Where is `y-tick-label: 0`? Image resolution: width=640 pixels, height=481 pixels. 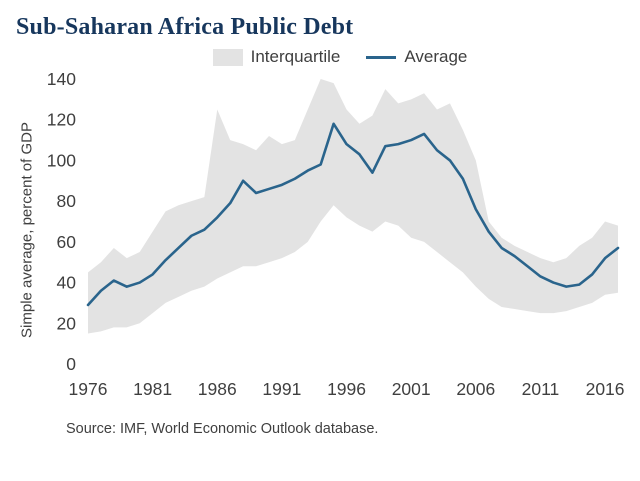 y-tick-label: 0 is located at coordinates (71, 364).